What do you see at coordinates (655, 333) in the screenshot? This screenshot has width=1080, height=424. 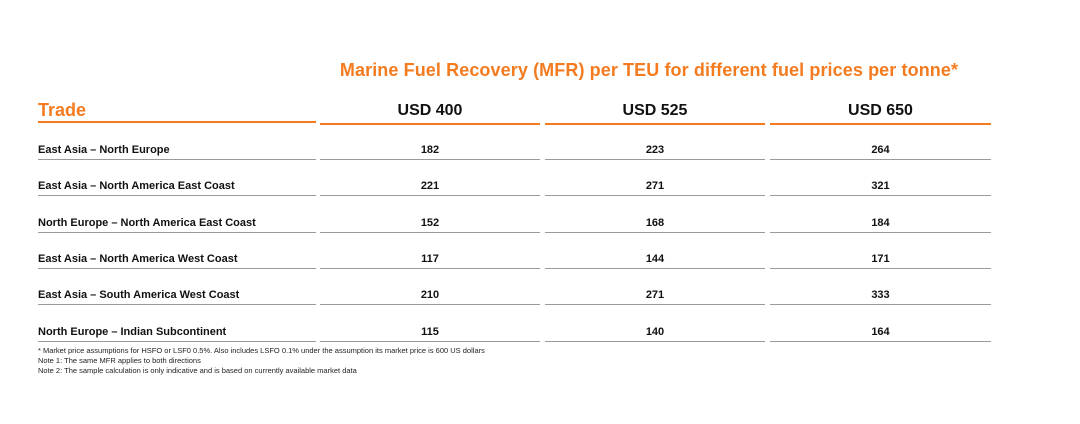 I see `value-cell: 140` at bounding box center [655, 333].